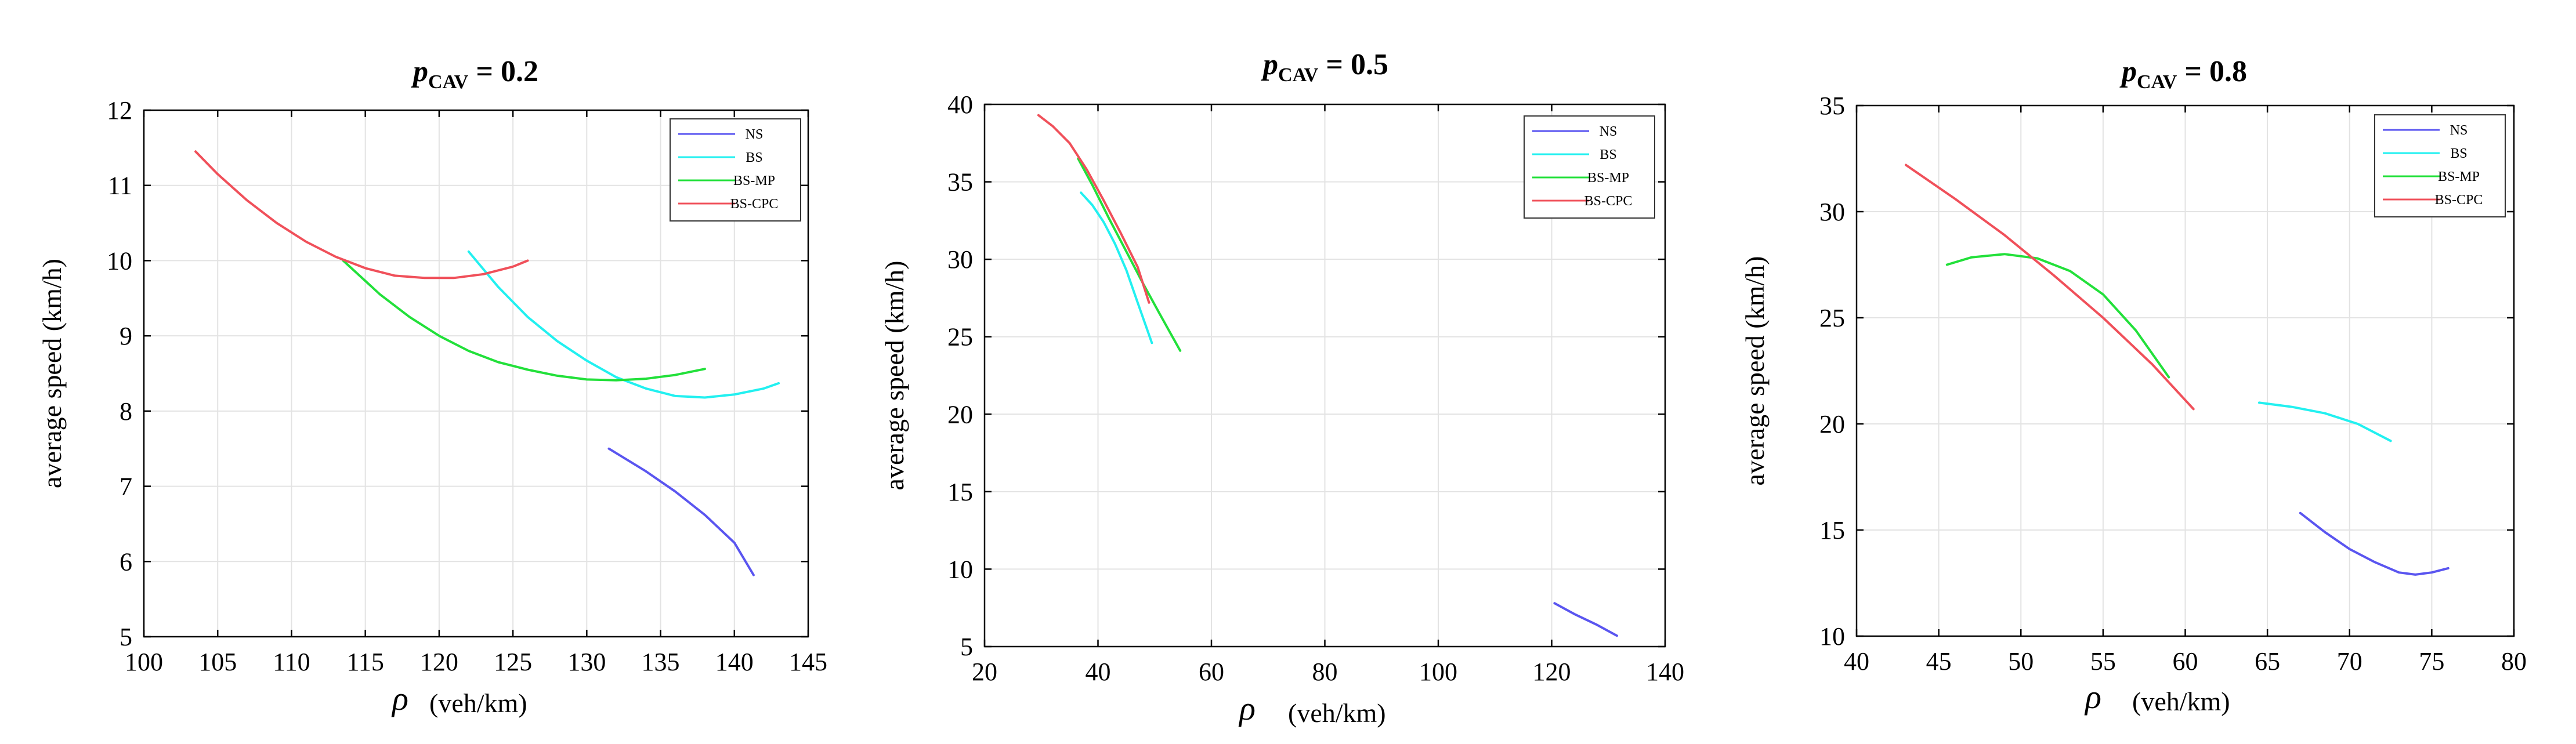 This screenshot has height=744, width=2576. I want to click on x-tick-label: 50, so click(2021, 661).